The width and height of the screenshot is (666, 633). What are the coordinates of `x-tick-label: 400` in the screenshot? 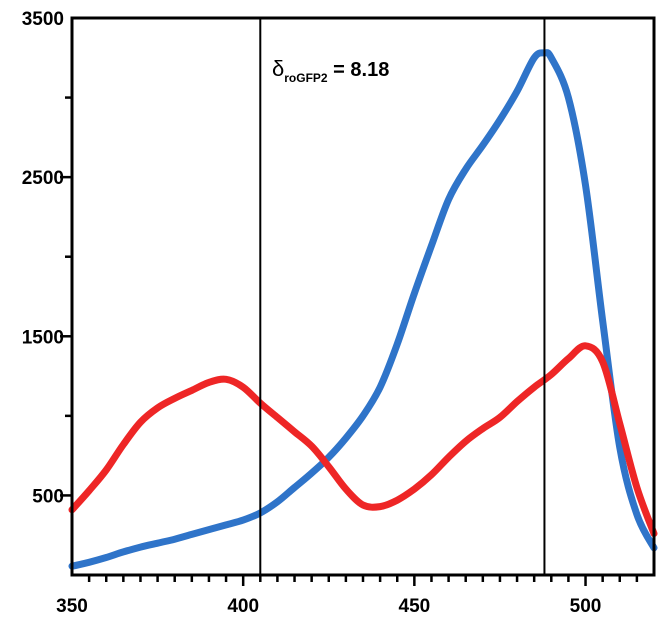 It's located at (243, 606).